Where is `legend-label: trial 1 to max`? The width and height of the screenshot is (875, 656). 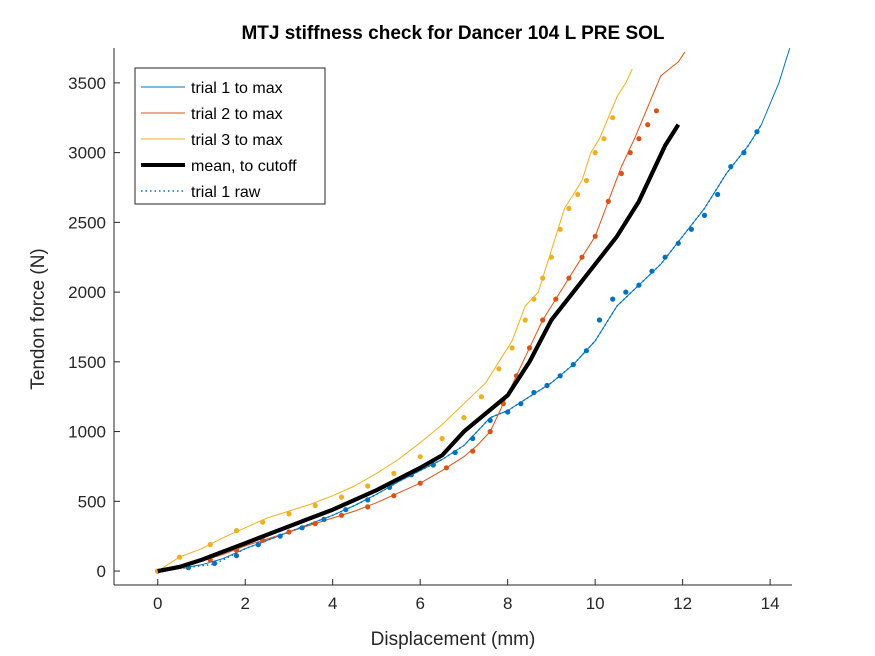
legend-label: trial 1 to max is located at coordinates (237, 88).